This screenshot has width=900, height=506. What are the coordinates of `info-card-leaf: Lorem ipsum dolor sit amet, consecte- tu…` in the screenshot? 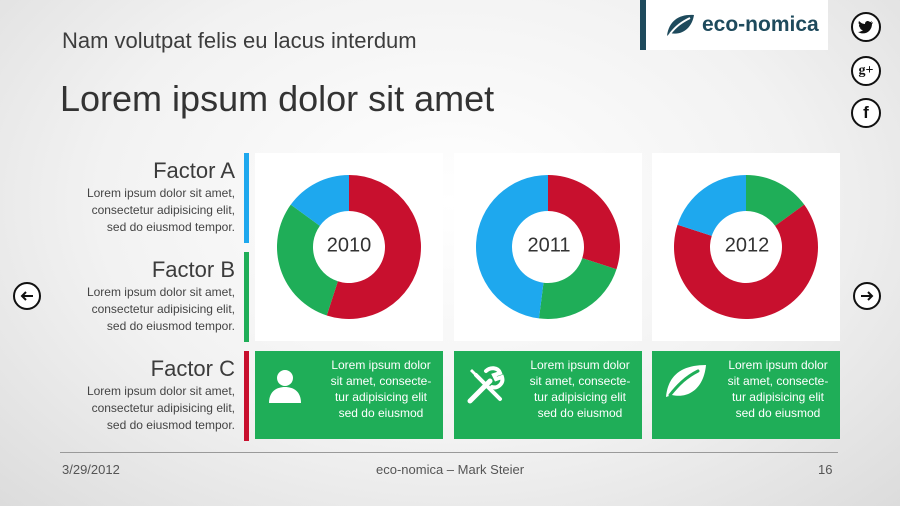 It's located at (746, 395).